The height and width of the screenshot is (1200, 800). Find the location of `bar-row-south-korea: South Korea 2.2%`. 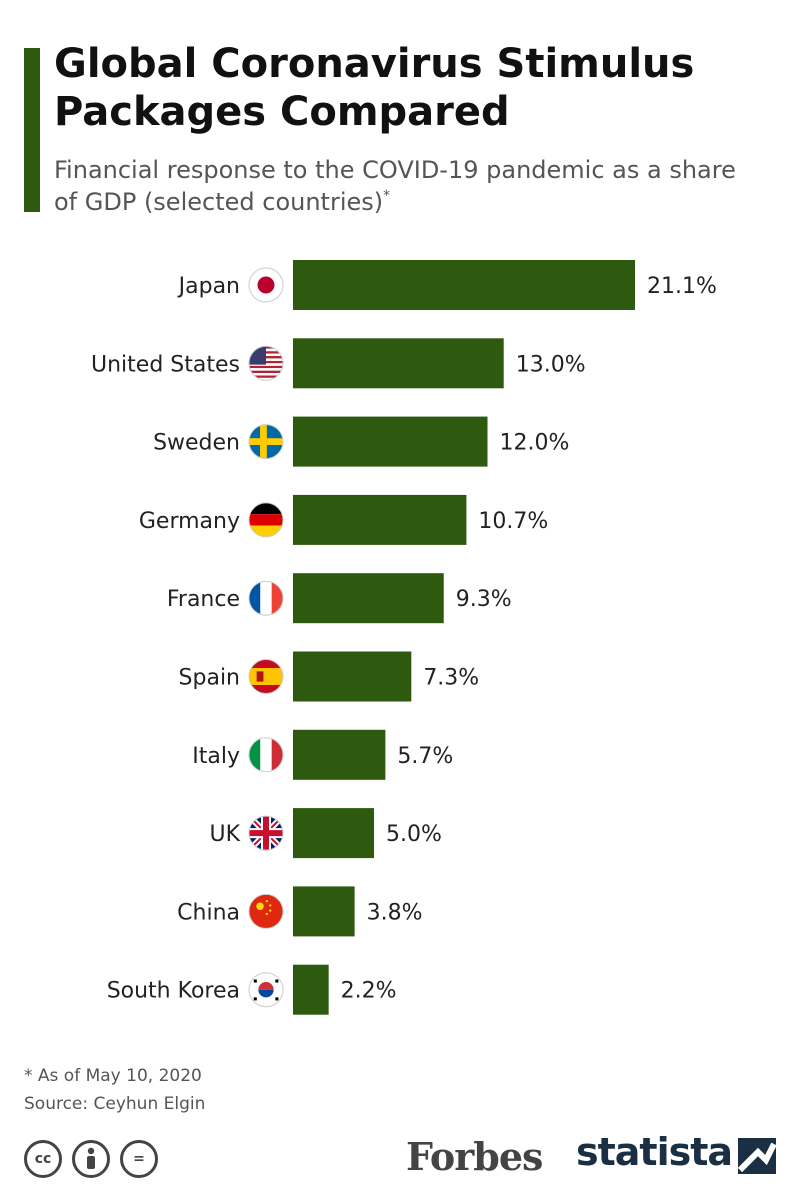

bar-row-south-korea: South Korea 2.2% is located at coordinates (252, 989).